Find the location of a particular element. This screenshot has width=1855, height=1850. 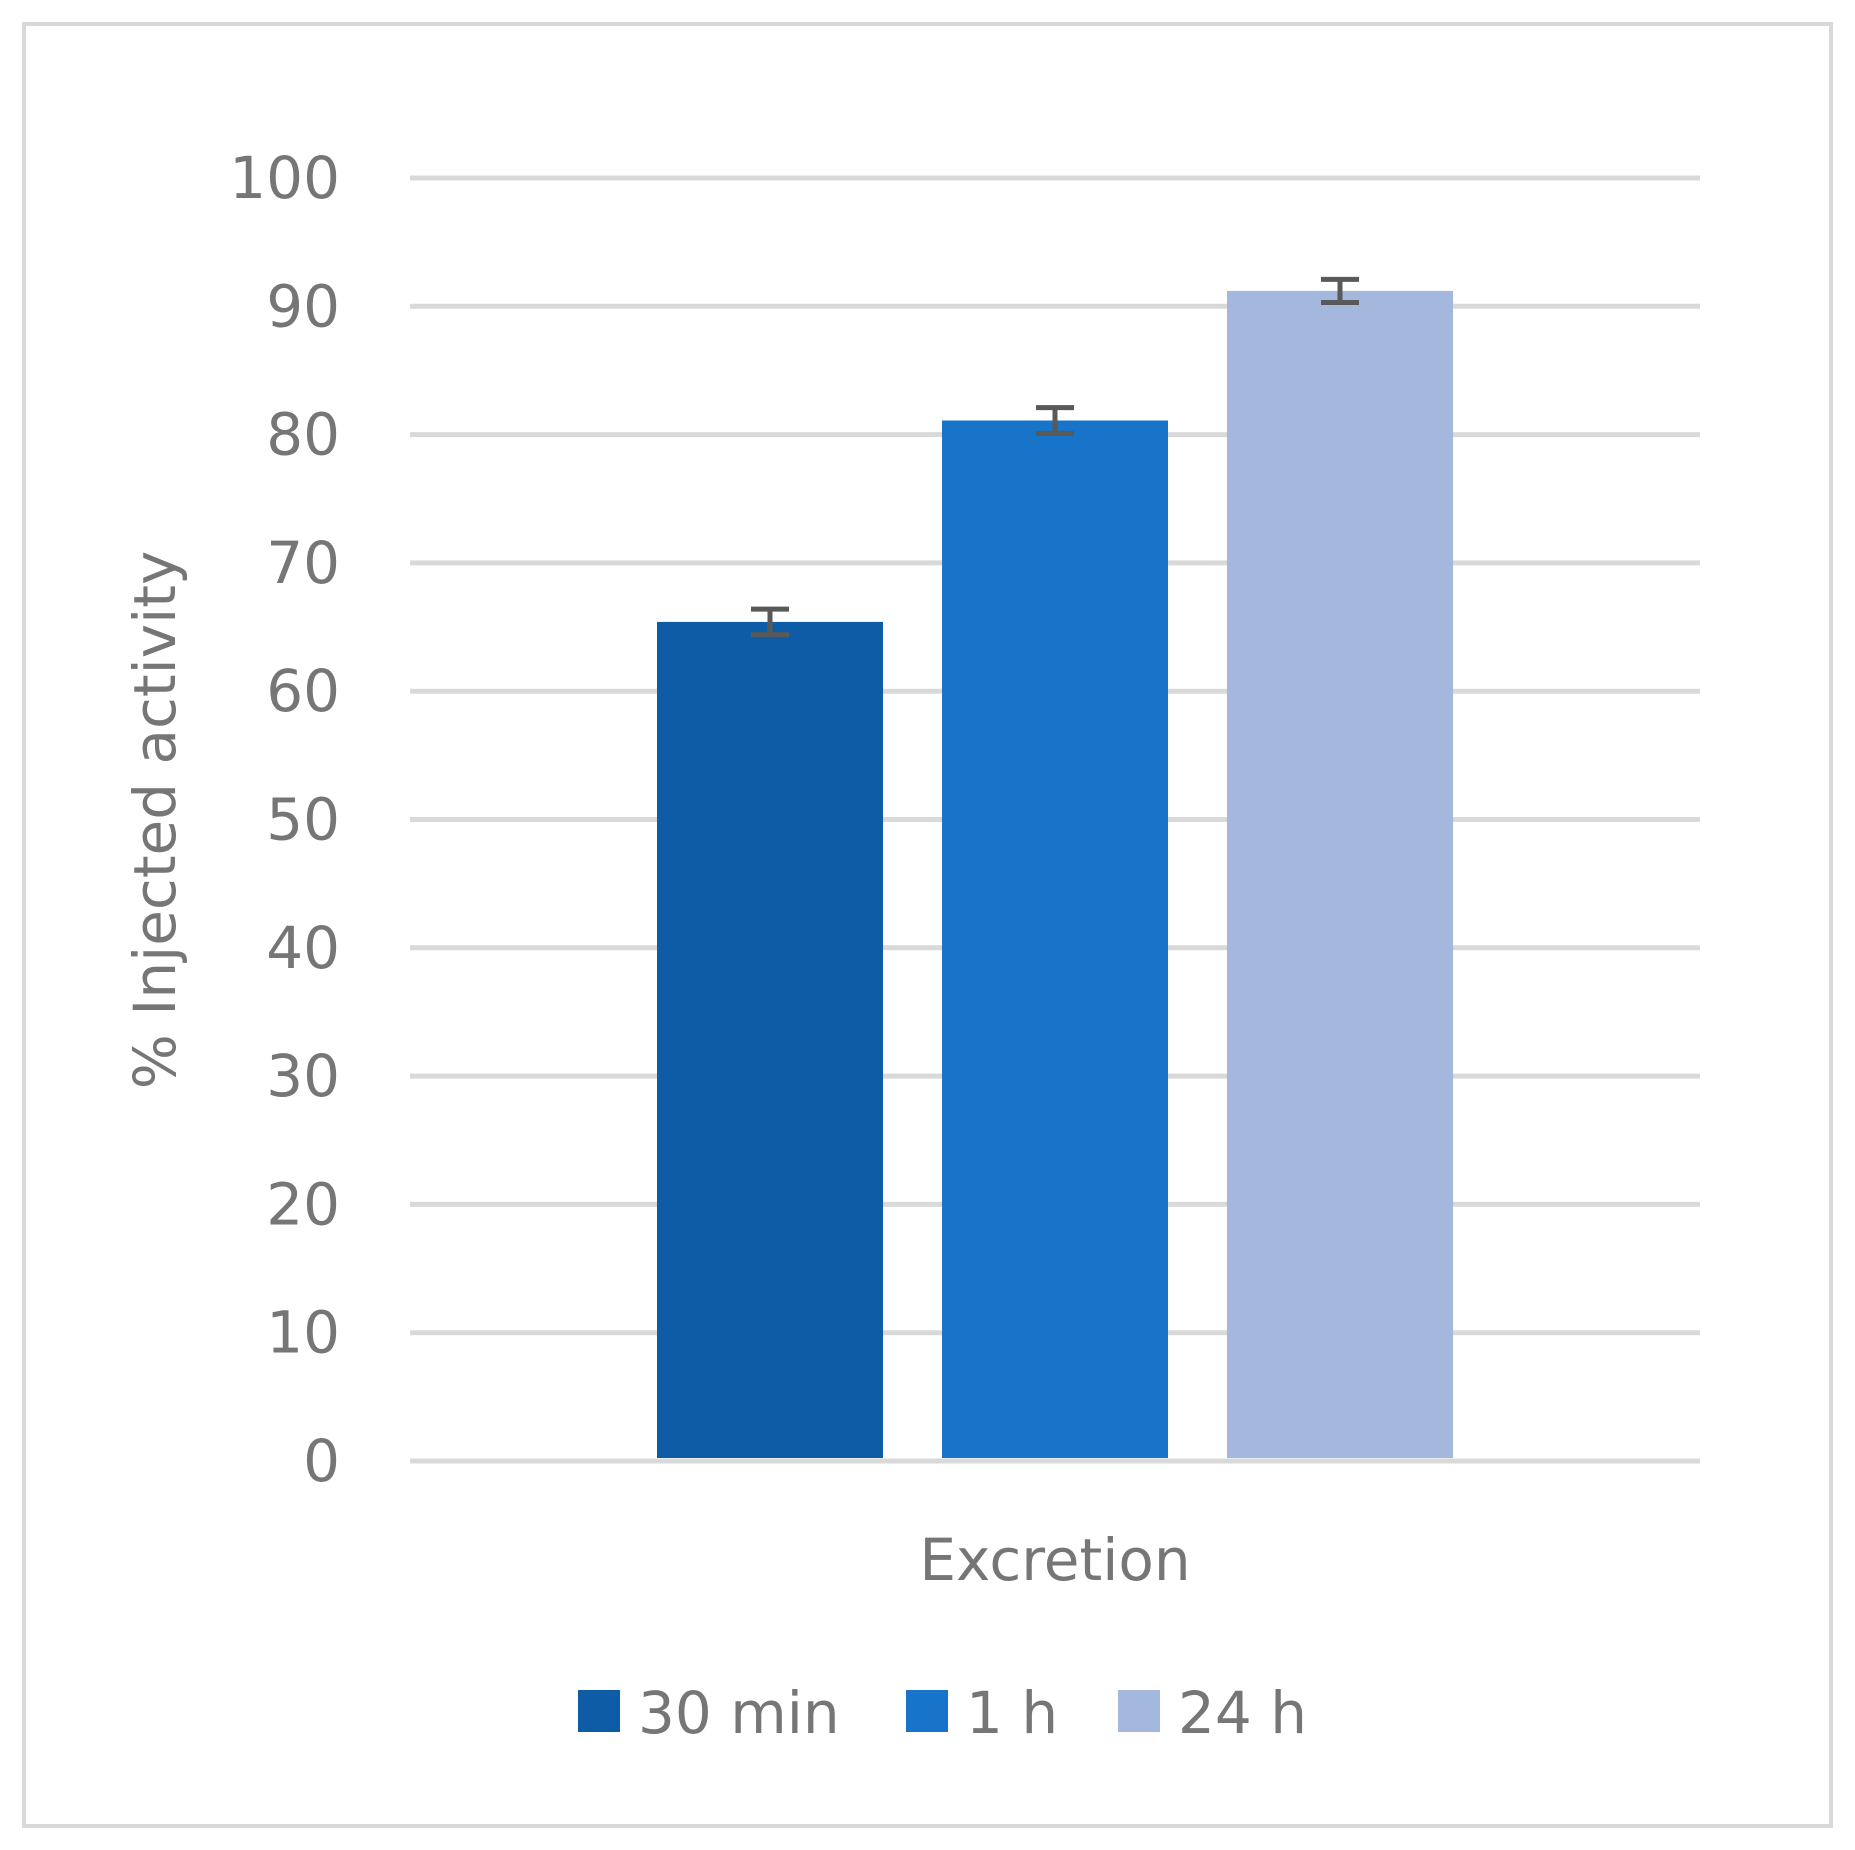

legend: 30 min 1 h 24 h is located at coordinates (942, 1713).